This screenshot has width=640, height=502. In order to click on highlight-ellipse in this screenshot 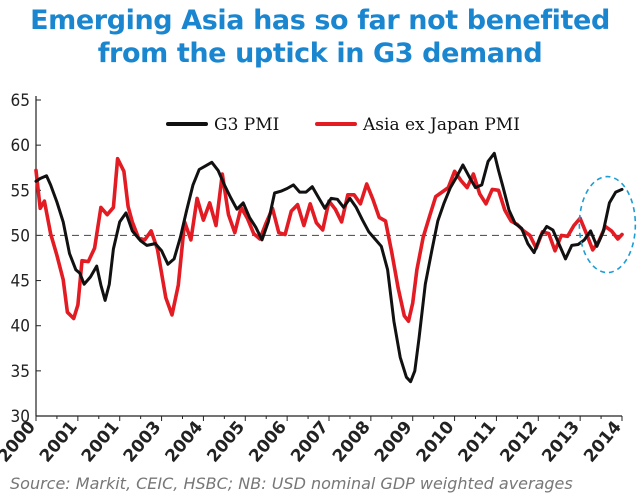, I will do `click(607, 224)`.